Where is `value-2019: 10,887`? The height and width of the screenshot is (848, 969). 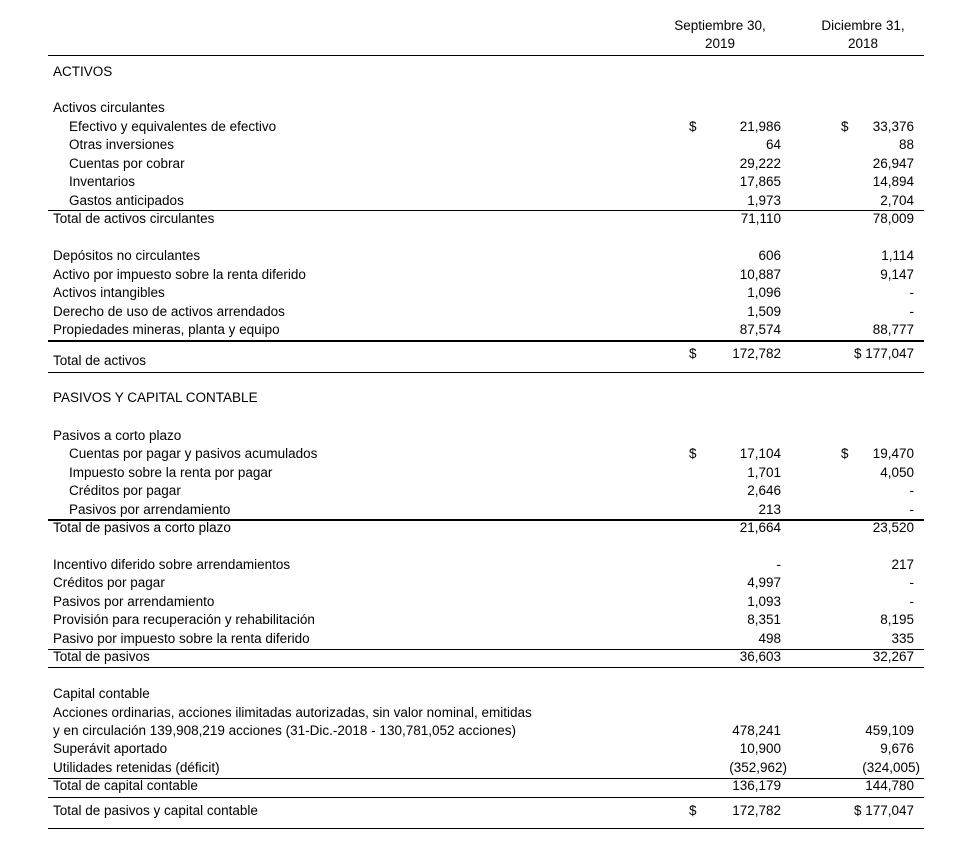
value-2019: 10,887 is located at coordinates (760, 274).